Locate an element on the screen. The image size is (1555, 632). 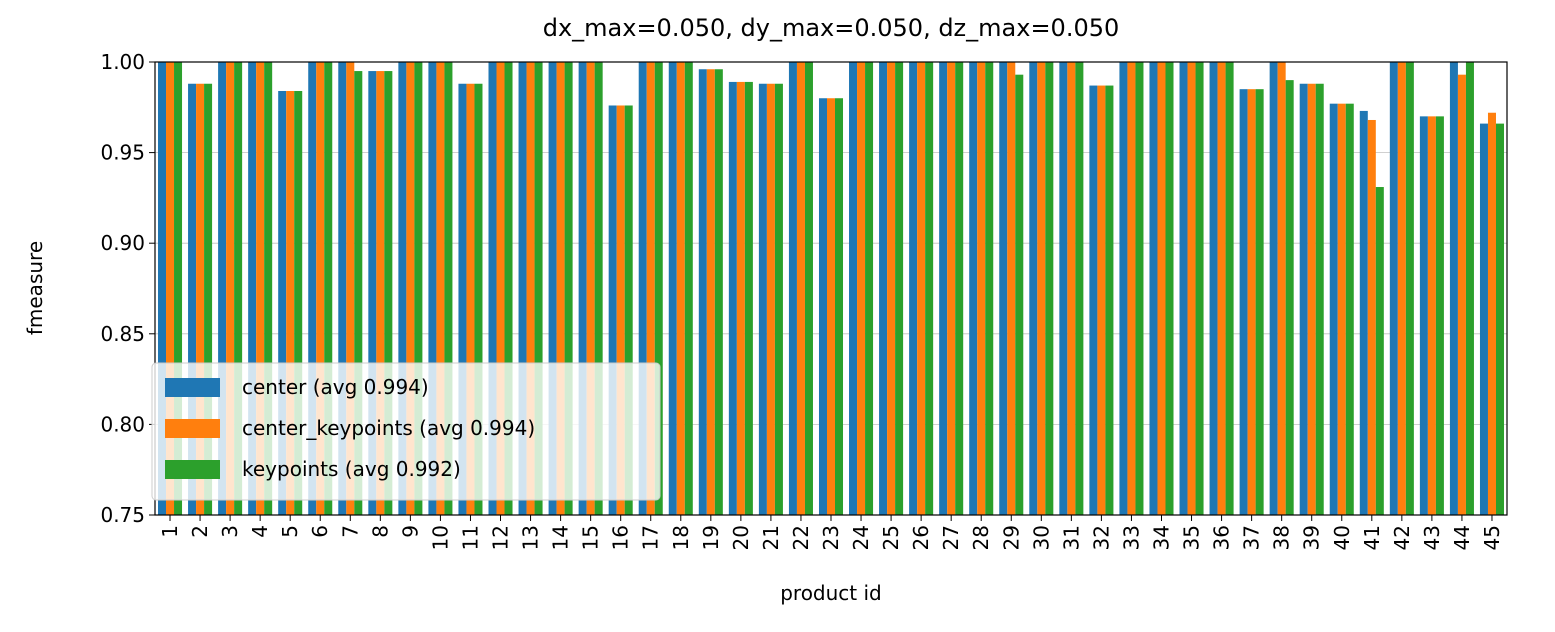
x-tick-label: 31 is located at coordinates (1071, 537).